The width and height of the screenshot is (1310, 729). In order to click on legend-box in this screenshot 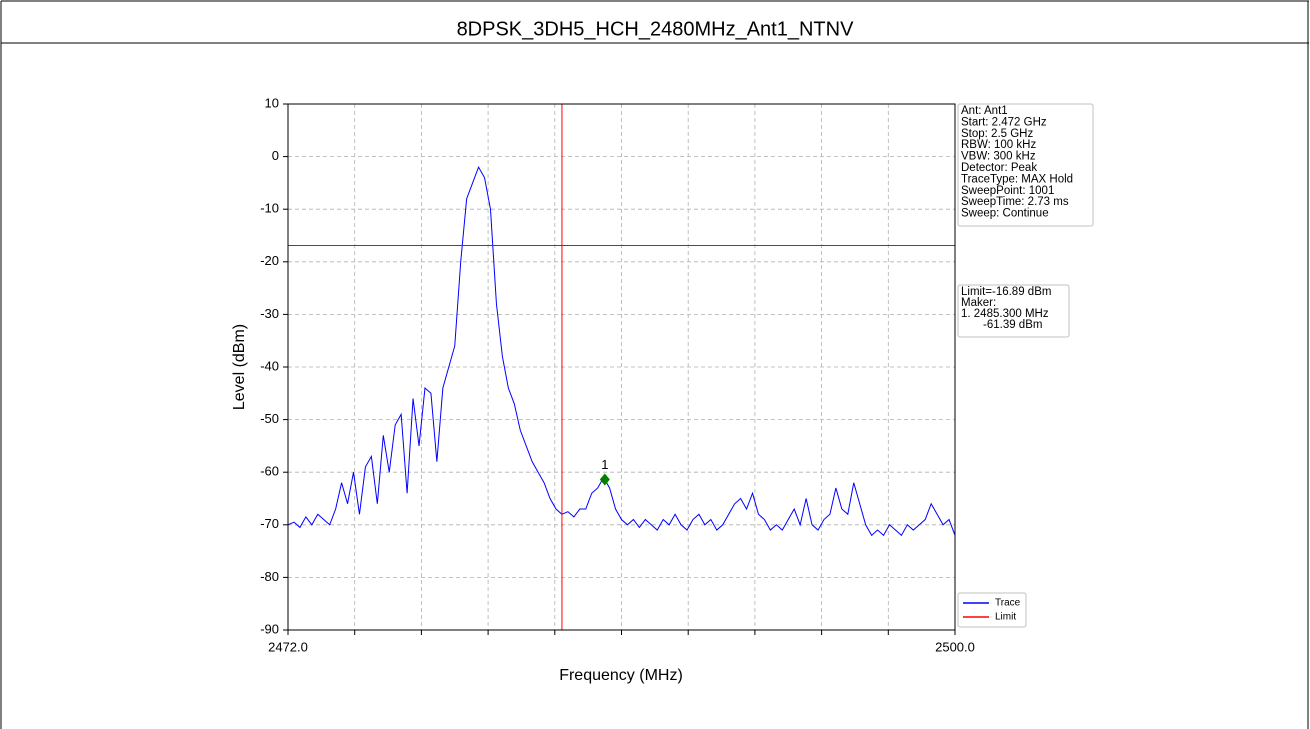, I will do `click(992, 610)`.